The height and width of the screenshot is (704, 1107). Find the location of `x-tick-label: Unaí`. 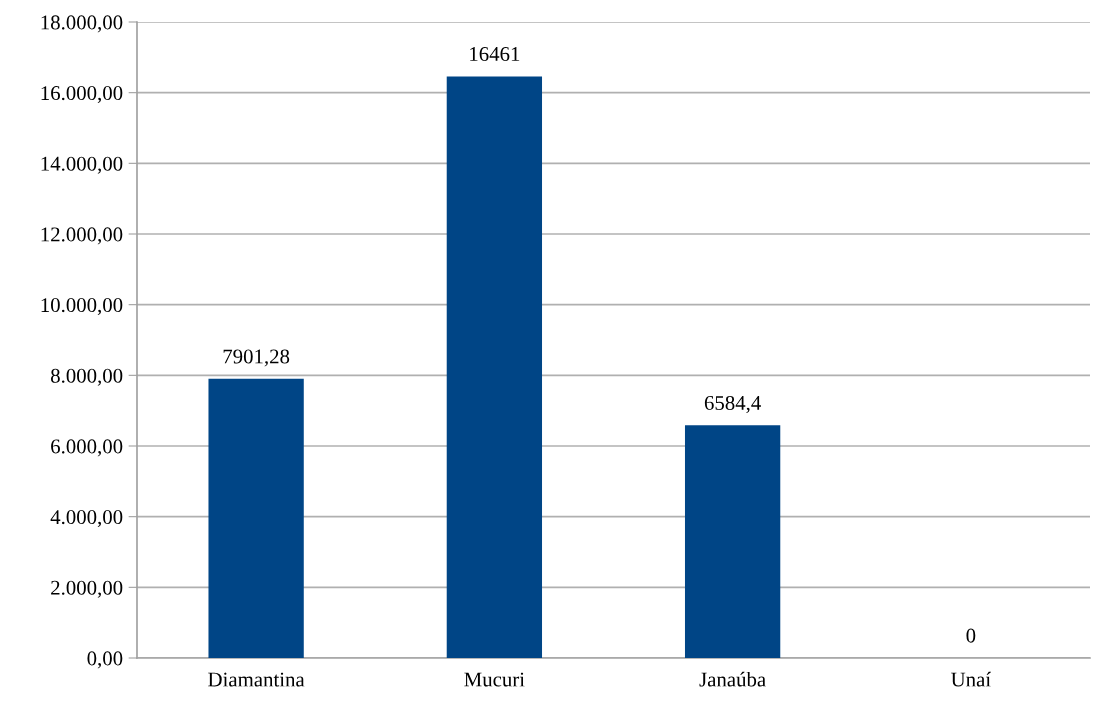

x-tick-label: Unaí is located at coordinates (971, 679).